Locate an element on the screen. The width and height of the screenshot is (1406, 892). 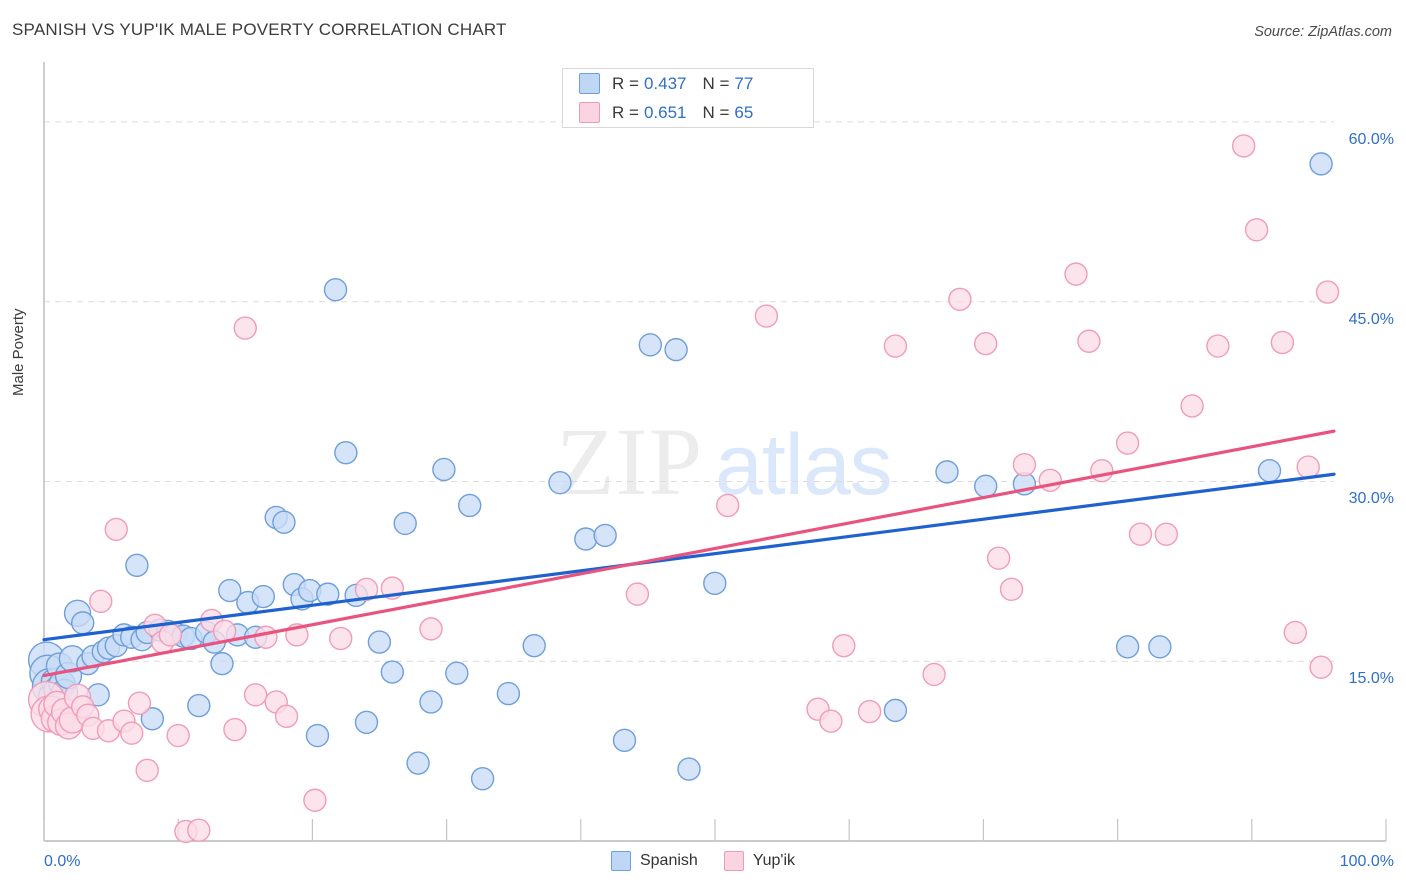
legend-item-yupik: Yup'ik is located at coordinates (759, 861).